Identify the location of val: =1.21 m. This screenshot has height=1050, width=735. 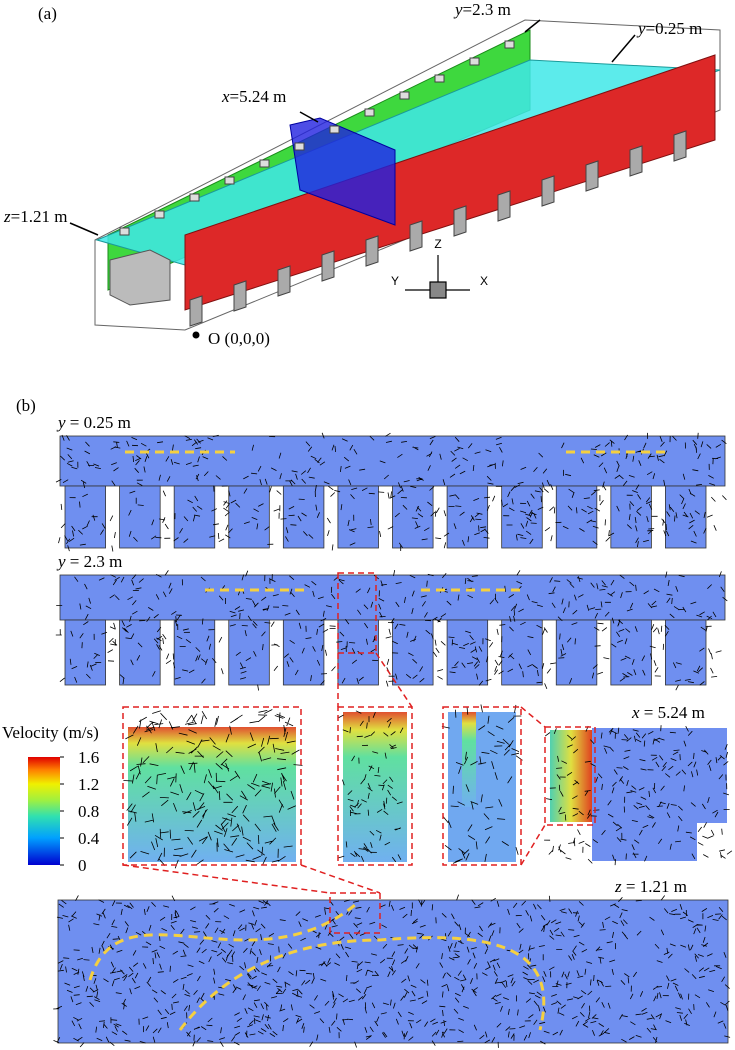
(39, 216).